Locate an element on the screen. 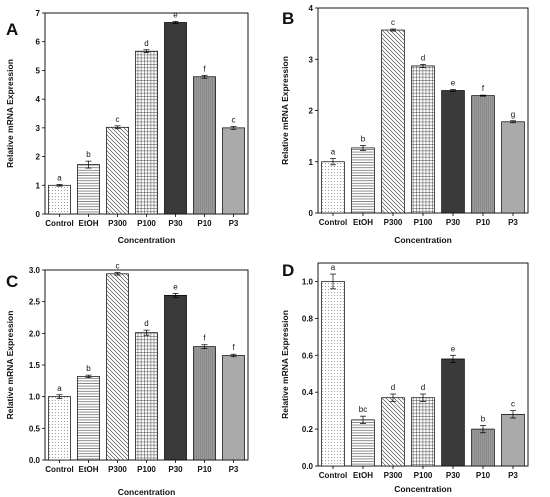  panel-letter: D is located at coordinates (288, 270).